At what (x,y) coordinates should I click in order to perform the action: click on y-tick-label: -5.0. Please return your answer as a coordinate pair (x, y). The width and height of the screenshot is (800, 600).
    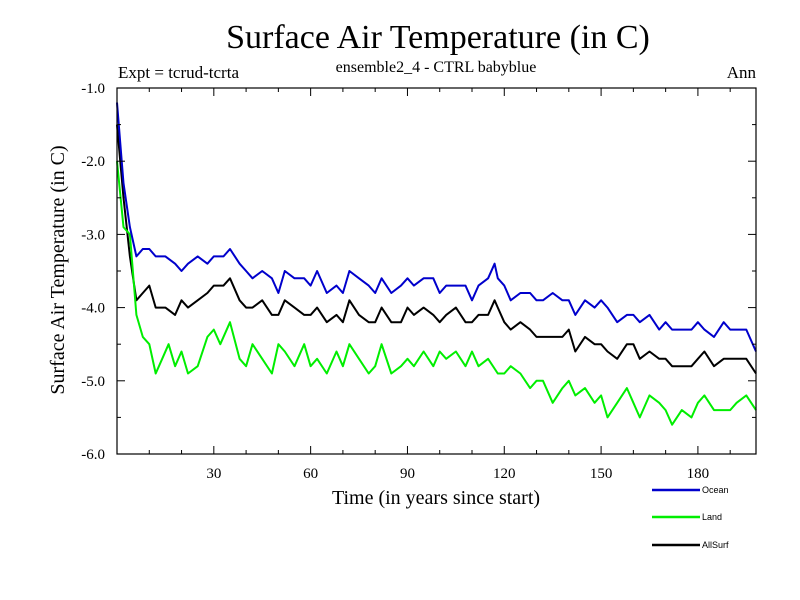
    Looking at the image, I should click on (93, 382).